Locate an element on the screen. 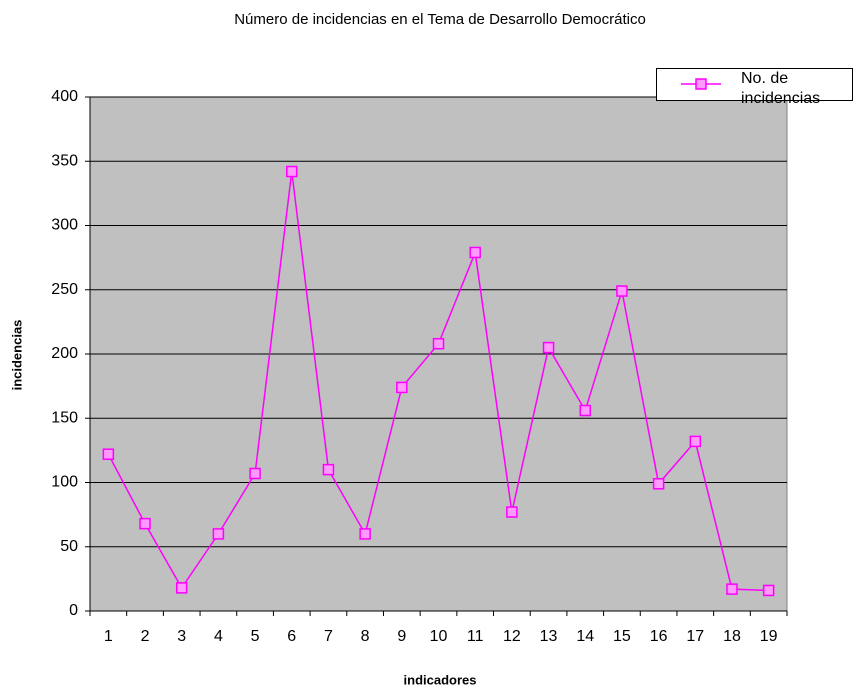 This screenshot has width=853, height=687. y-tick-label: 150 is located at coordinates (64, 417).